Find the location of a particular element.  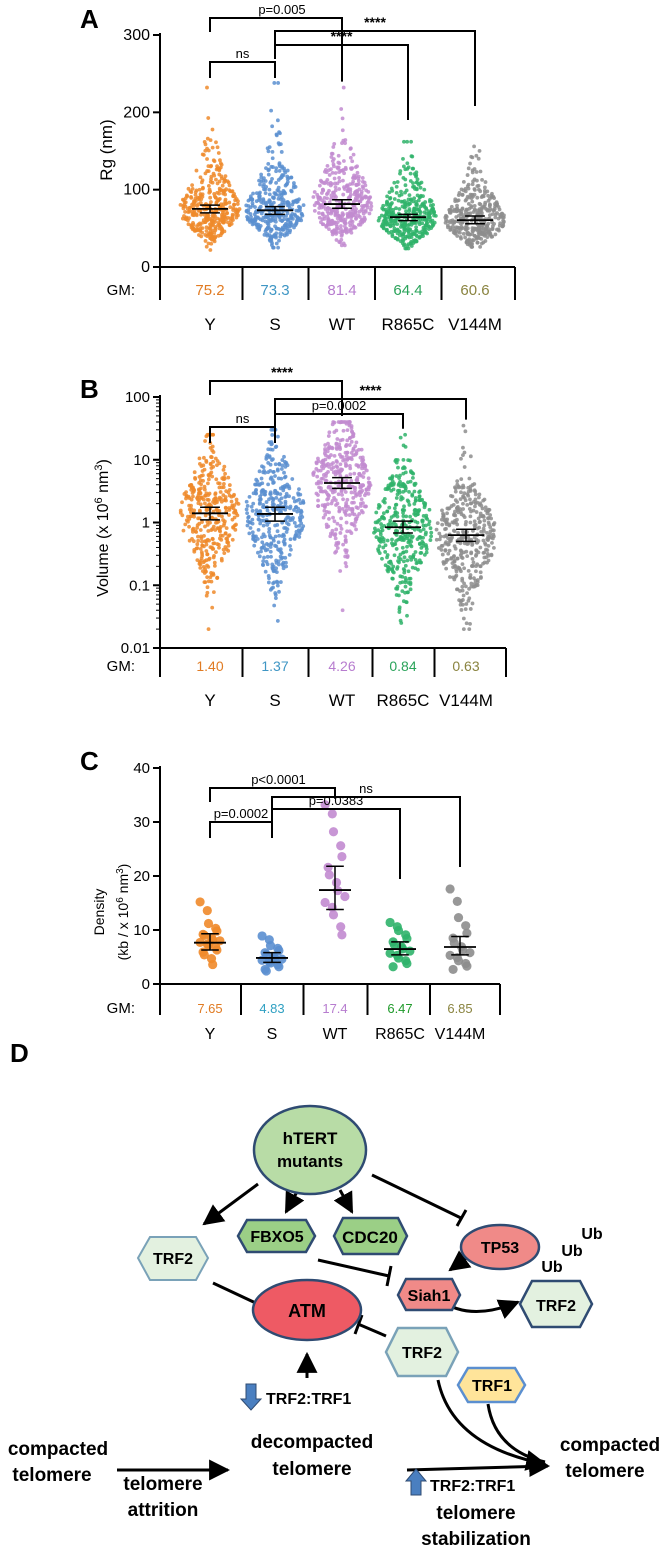

significance-bracket-y-s is located at coordinates (241, 829).